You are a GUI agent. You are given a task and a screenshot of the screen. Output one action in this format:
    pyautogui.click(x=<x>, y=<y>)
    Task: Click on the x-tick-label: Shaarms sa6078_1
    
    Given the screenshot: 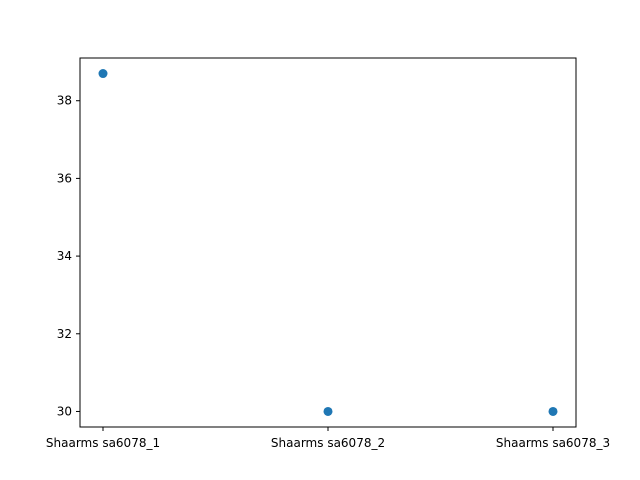 What is the action you would take?
    pyautogui.click(x=103, y=443)
    